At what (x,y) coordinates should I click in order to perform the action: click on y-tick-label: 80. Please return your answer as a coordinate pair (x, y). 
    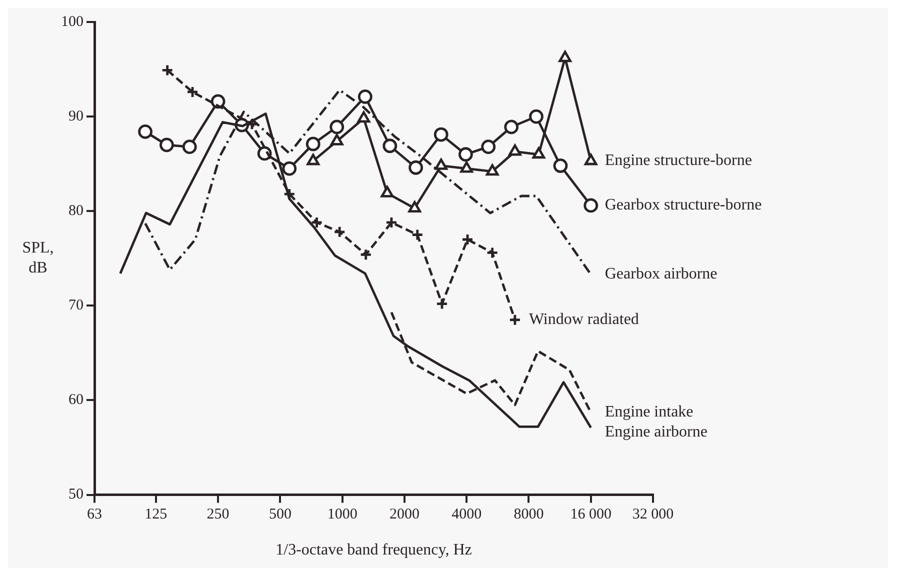
    Looking at the image, I should click on (76, 211).